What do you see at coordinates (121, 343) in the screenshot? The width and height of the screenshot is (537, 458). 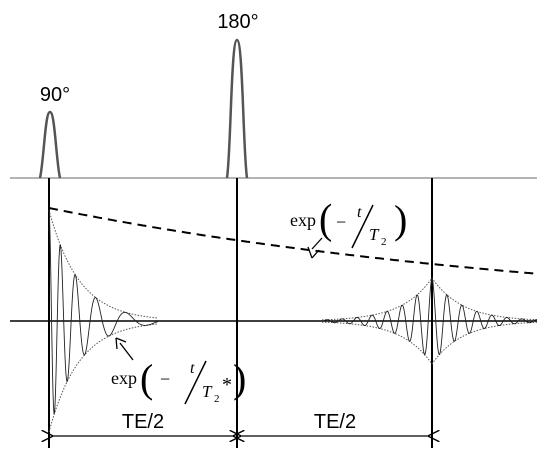 I see `t2star-arrow-head` at bounding box center [121, 343].